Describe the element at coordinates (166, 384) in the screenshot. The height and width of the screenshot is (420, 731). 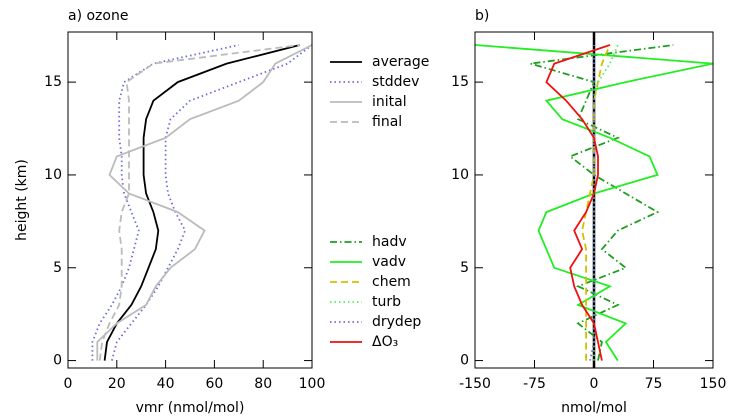
I see `x-tick-label: 40` at that location.